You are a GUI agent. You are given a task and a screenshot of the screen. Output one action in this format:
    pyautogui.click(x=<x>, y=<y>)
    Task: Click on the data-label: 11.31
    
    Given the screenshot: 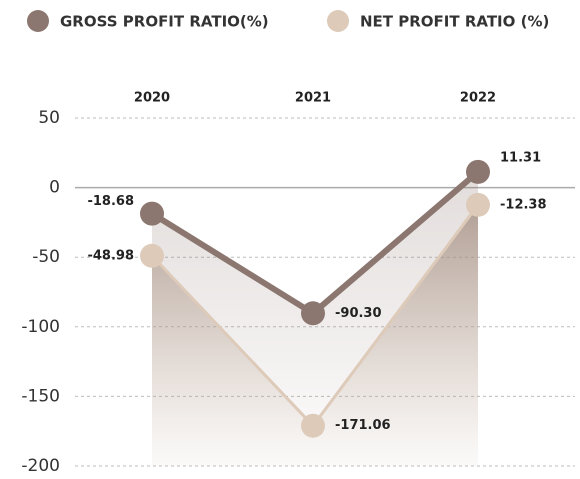 What is the action you would take?
    pyautogui.click(x=520, y=157)
    